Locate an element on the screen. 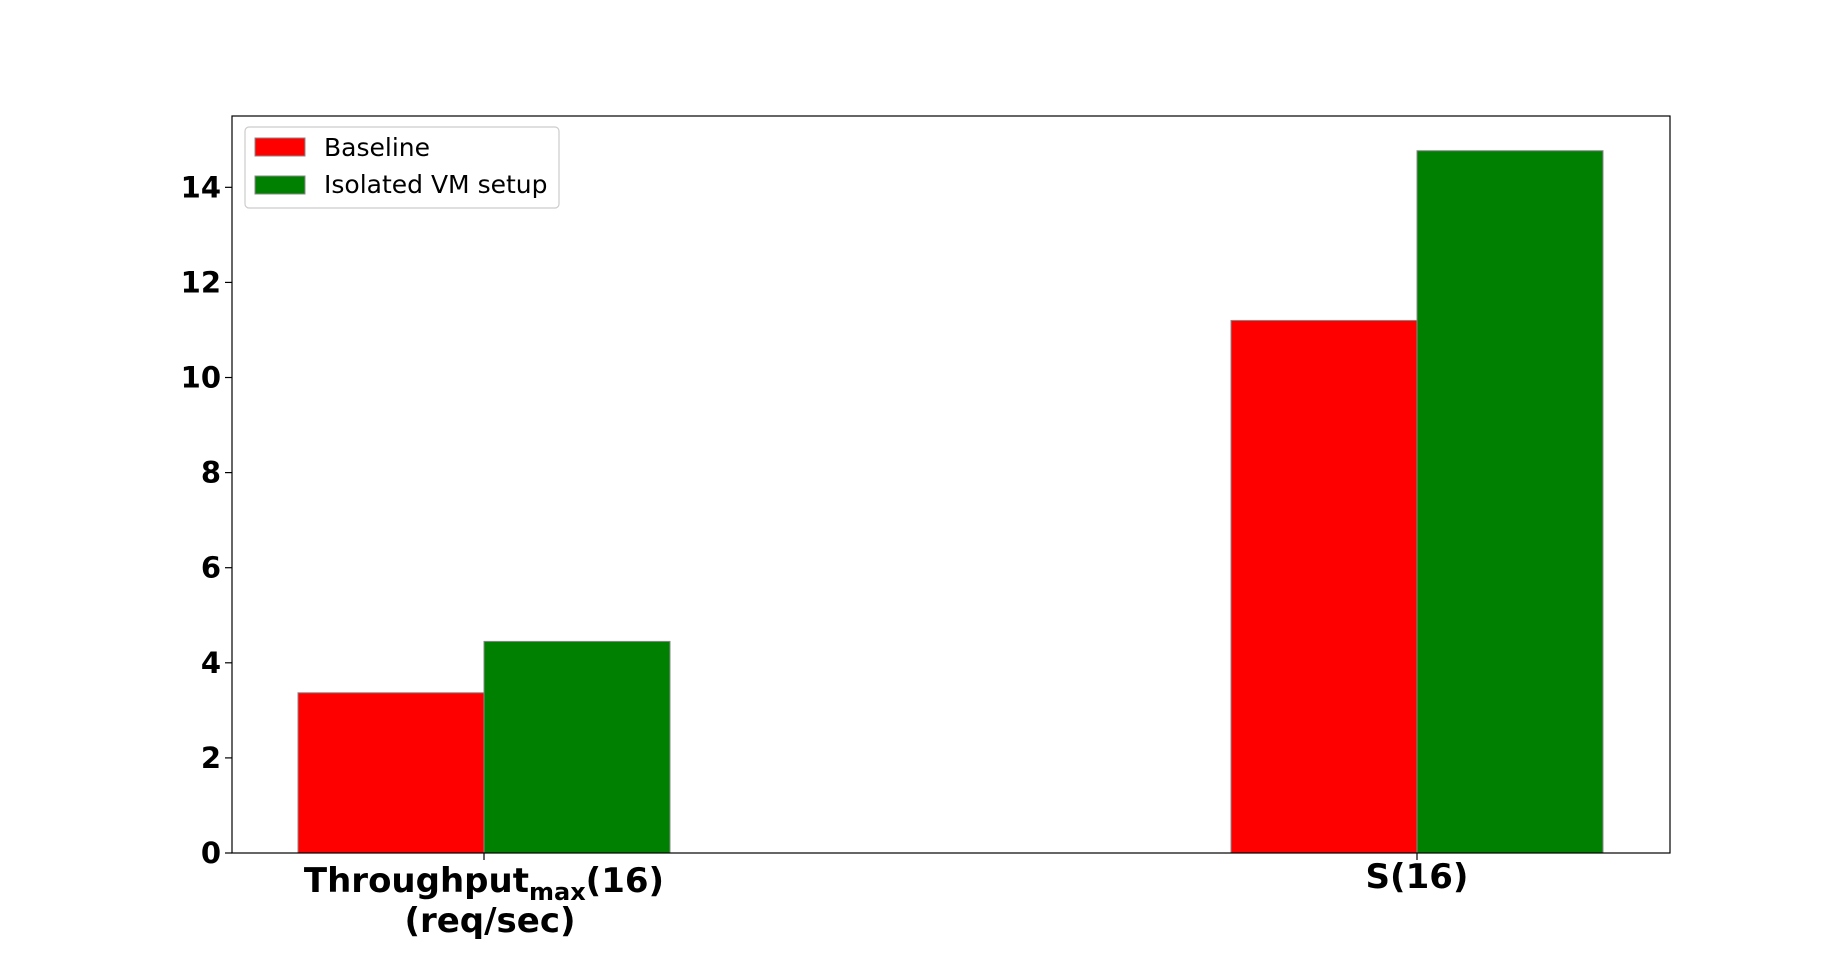 This screenshot has height=955, width=1848. legend-swatch-baseline is located at coordinates (280, 147).